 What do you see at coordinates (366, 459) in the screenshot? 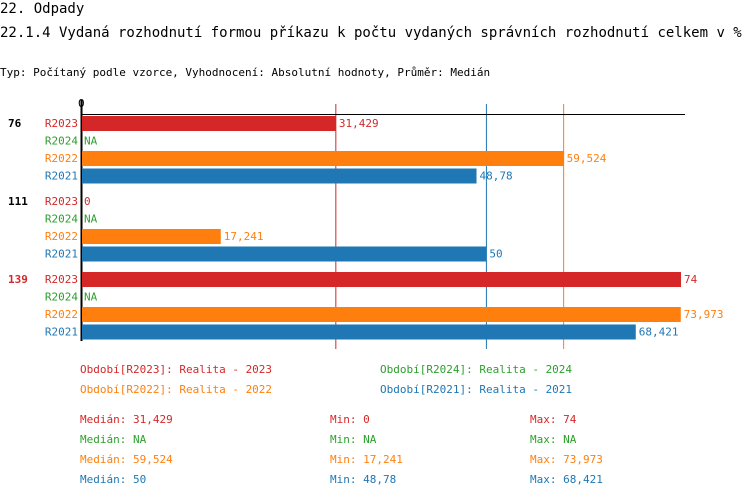
I see `stat-min: Min: 17,241` at bounding box center [366, 459].